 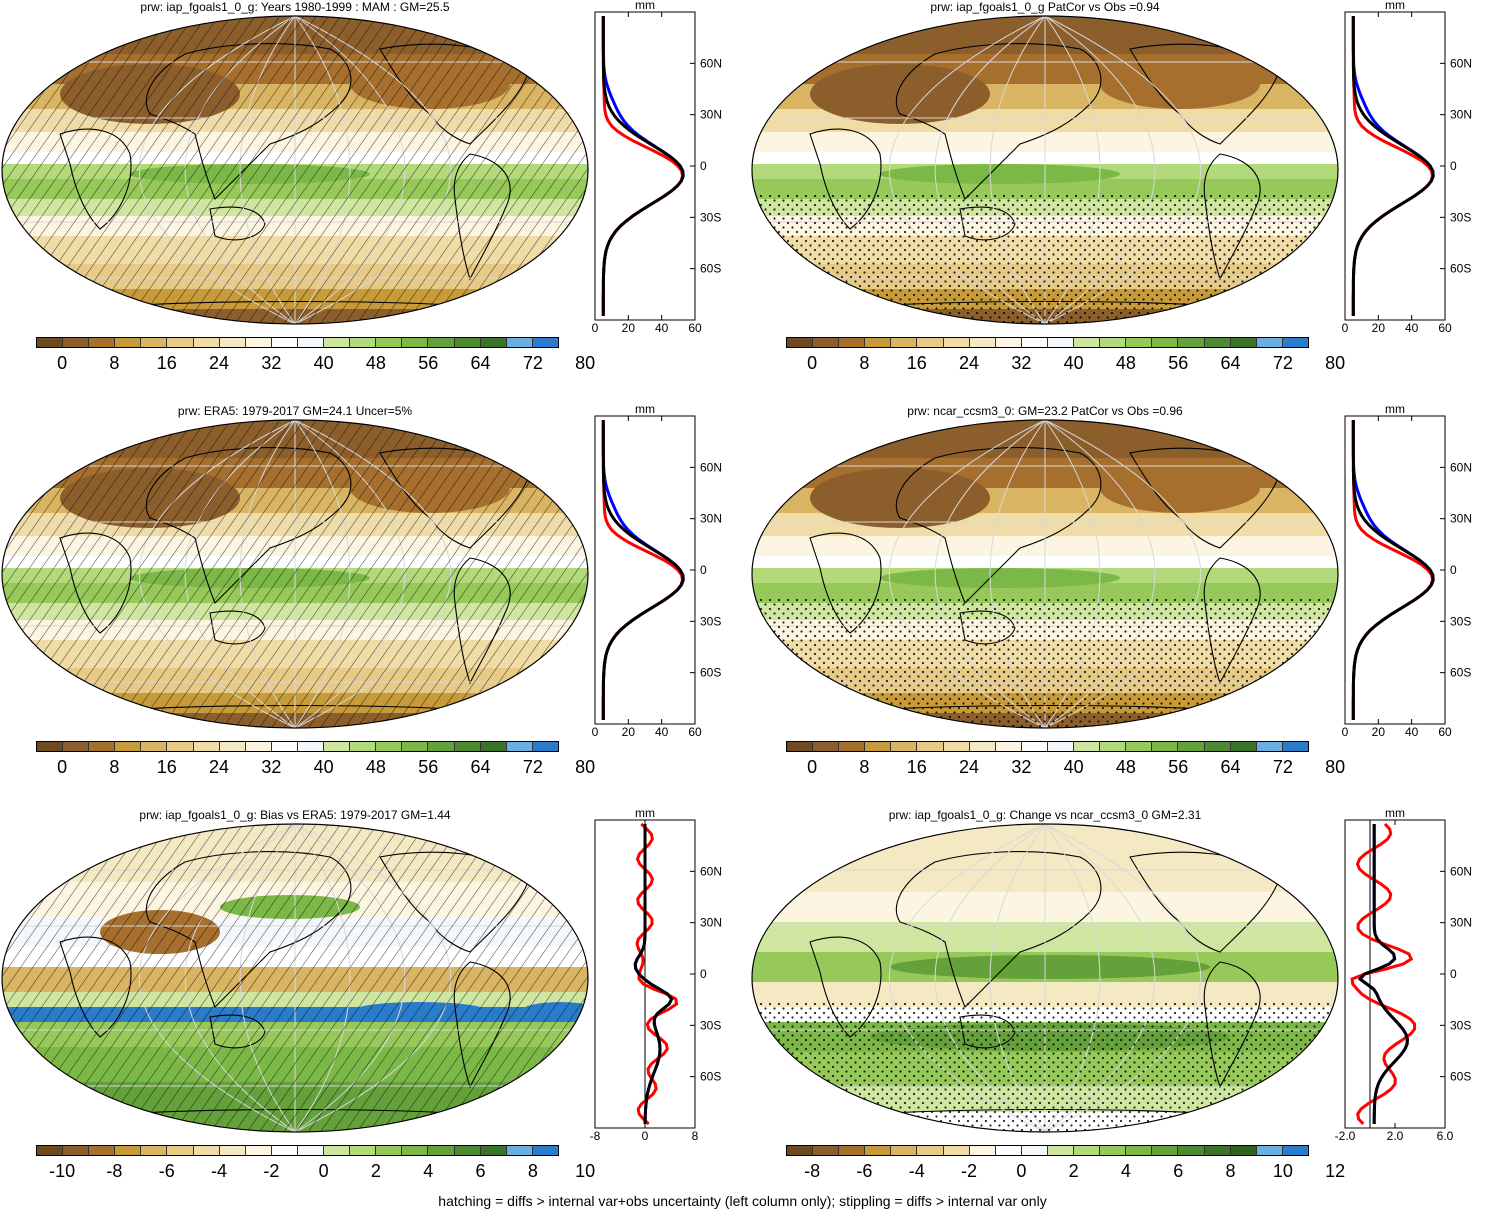 I want to click on profile-ytick-label: 30S, so click(x=1460, y=1025).